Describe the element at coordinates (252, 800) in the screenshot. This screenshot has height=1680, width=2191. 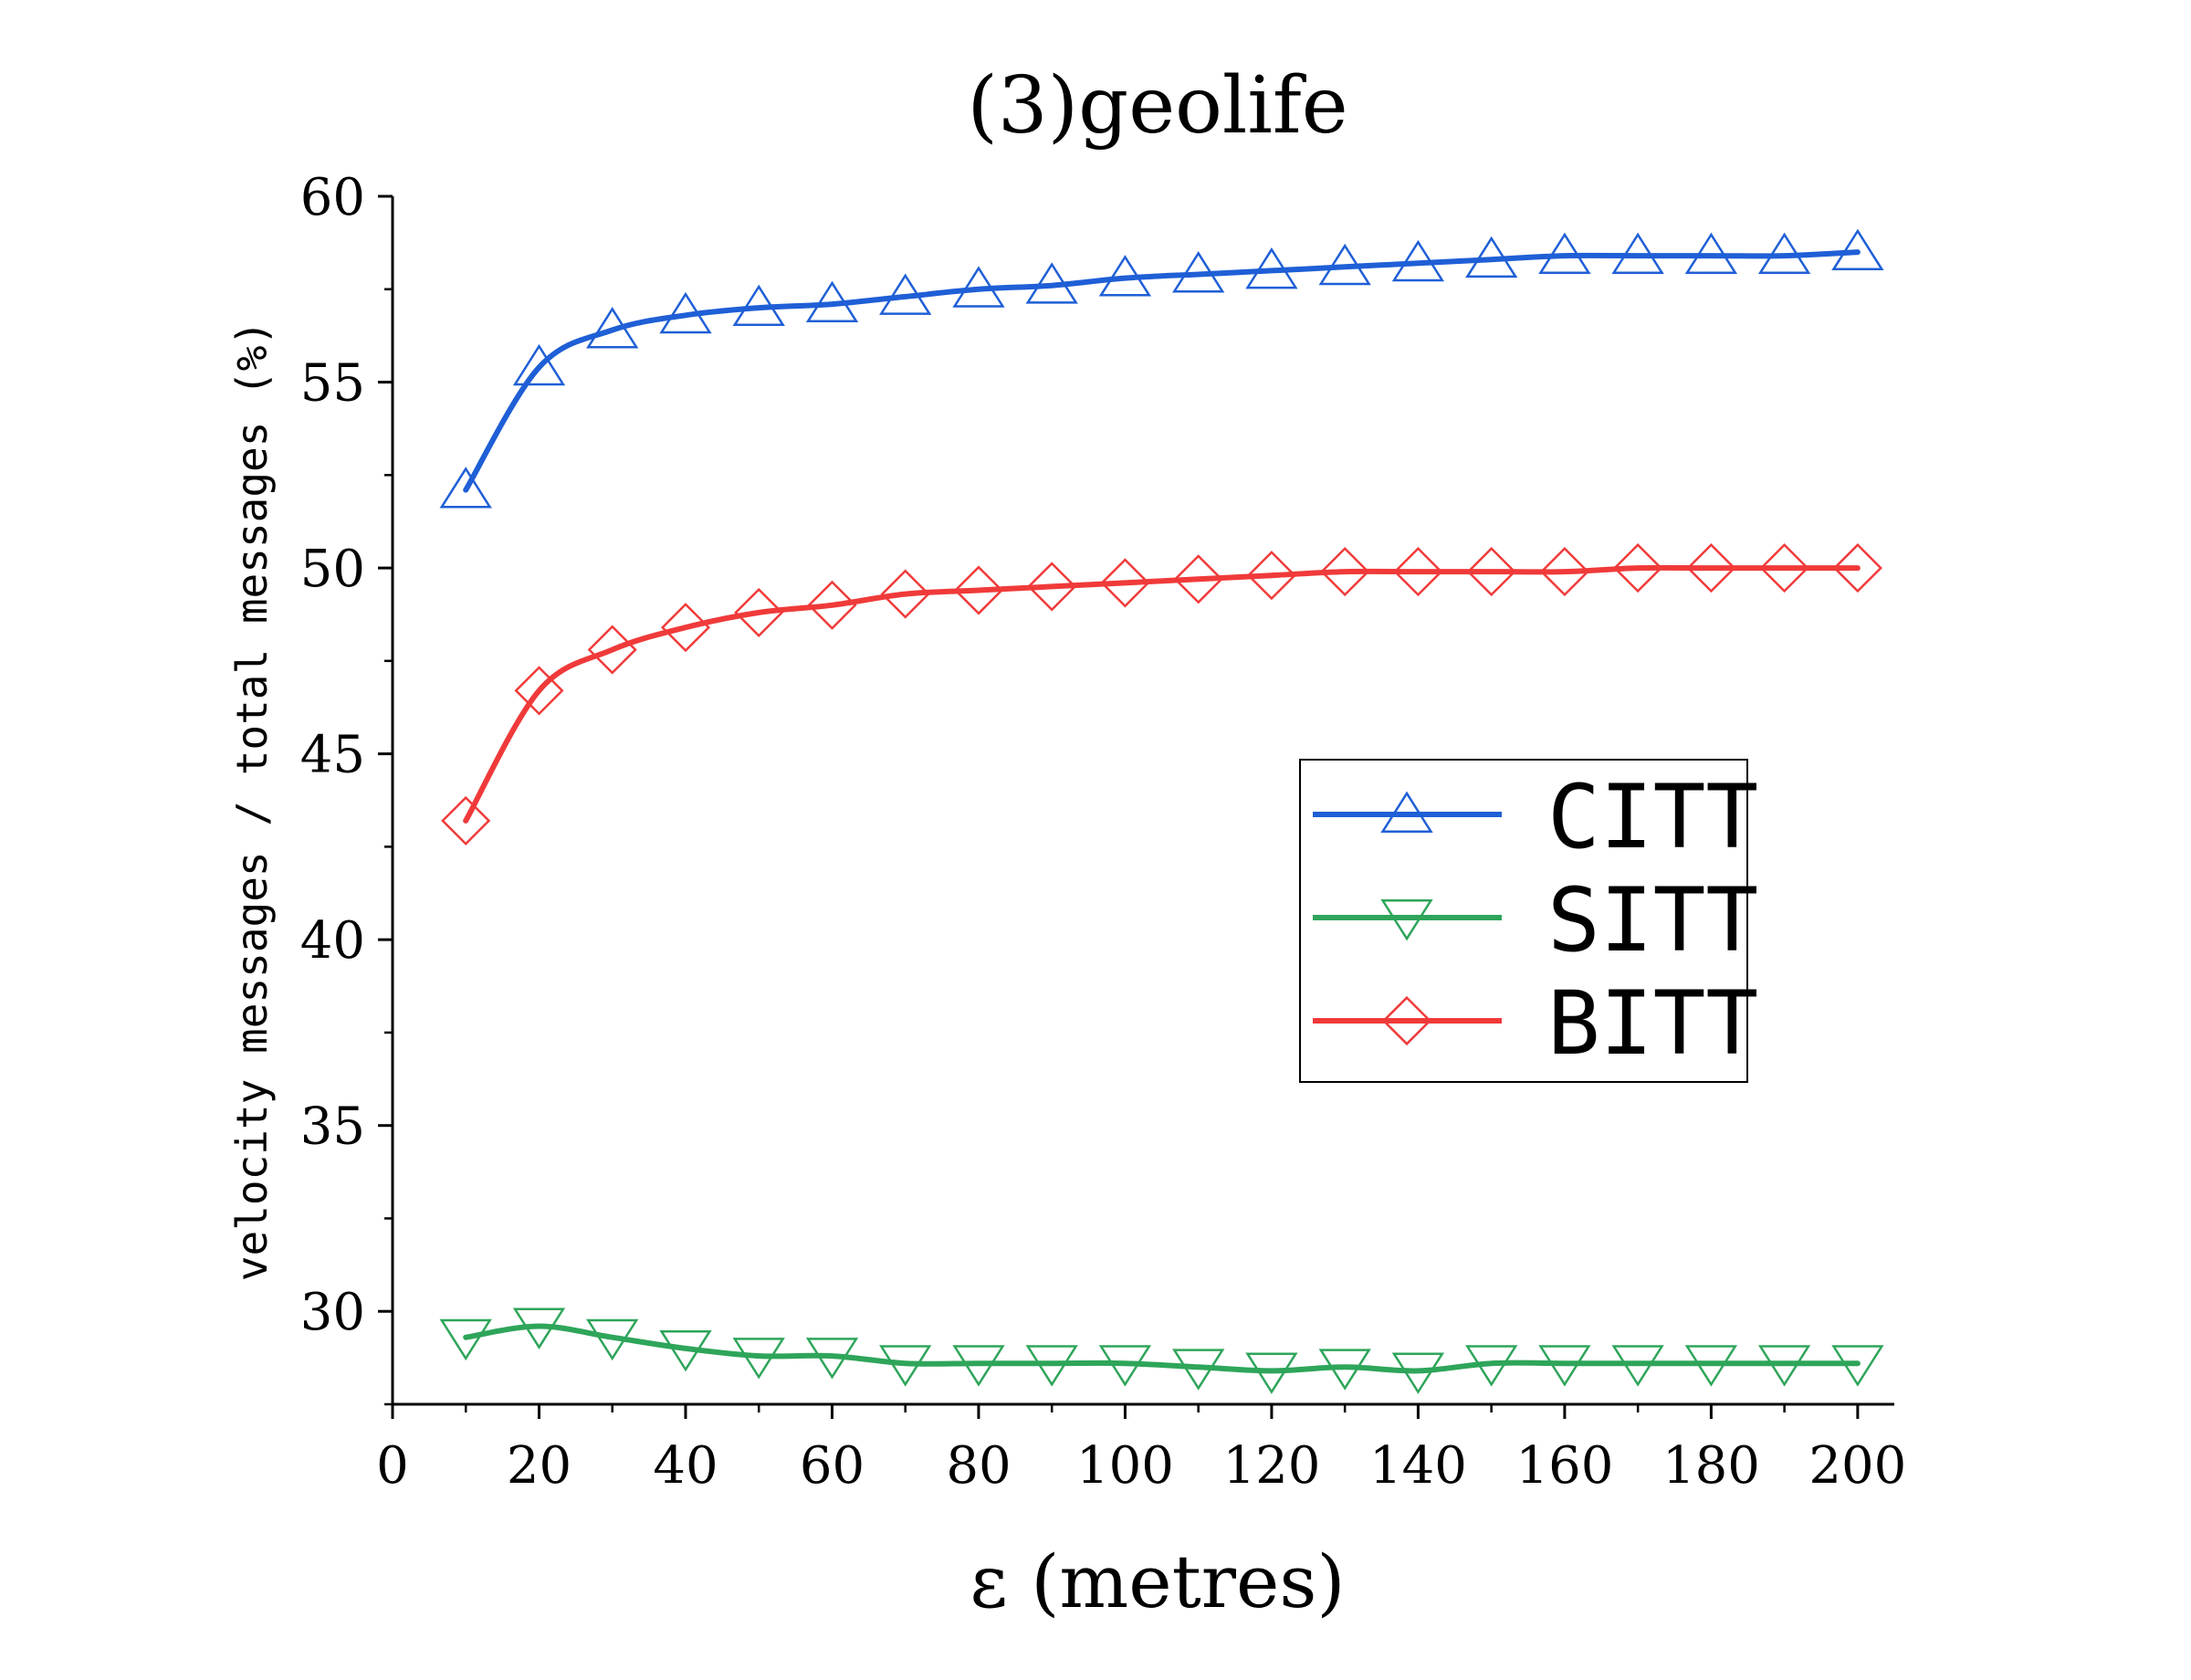
I see `y-axis-label: velocity messages / total messages (%)` at that location.